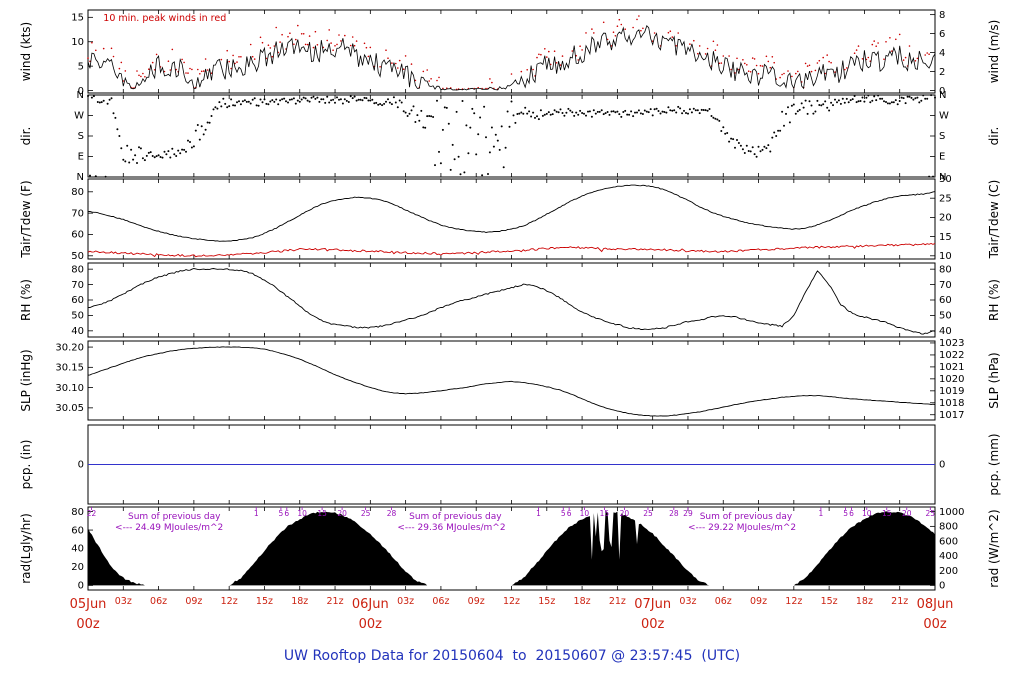  Describe the element at coordinates (845, 513) in the screenshot. I see `rad-progress-label: 5` at that location.